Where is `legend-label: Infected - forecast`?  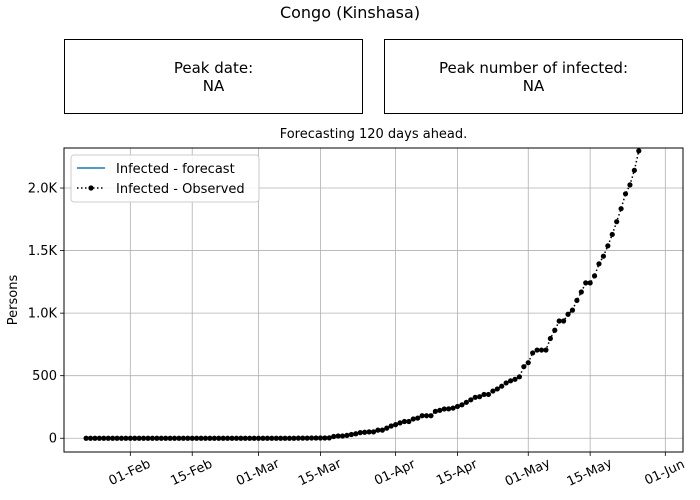
legend-label: Infected - forecast is located at coordinates (175, 169).